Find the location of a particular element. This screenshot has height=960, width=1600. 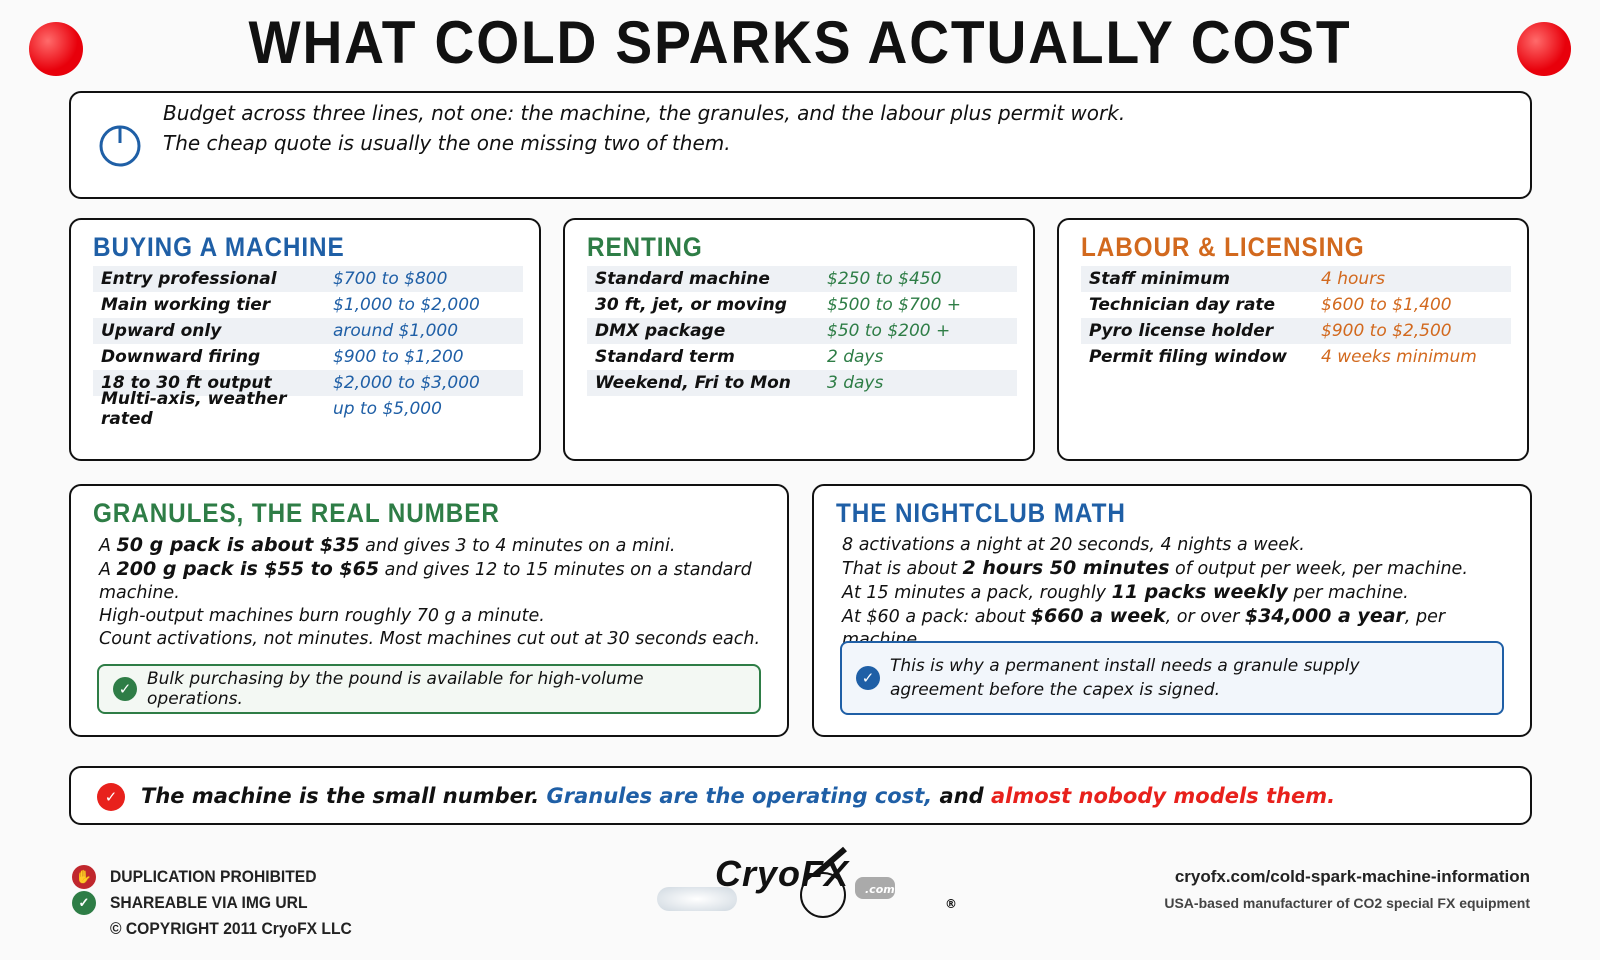

card-title: LABOUR & LICENSING is located at coordinates (1223, 247).